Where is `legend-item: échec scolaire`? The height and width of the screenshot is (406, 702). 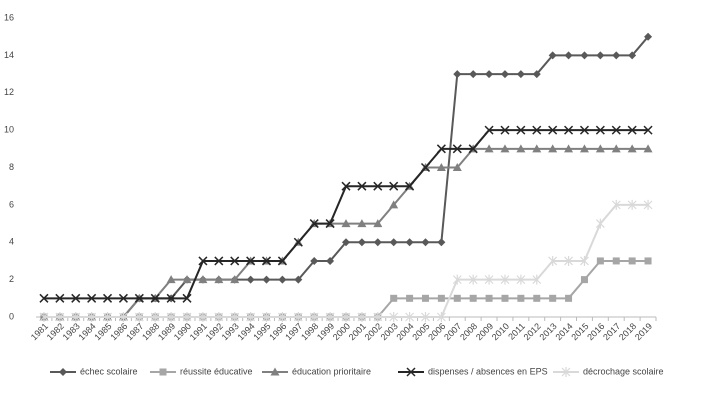 legend-item: échec scolaire is located at coordinates (94, 371).